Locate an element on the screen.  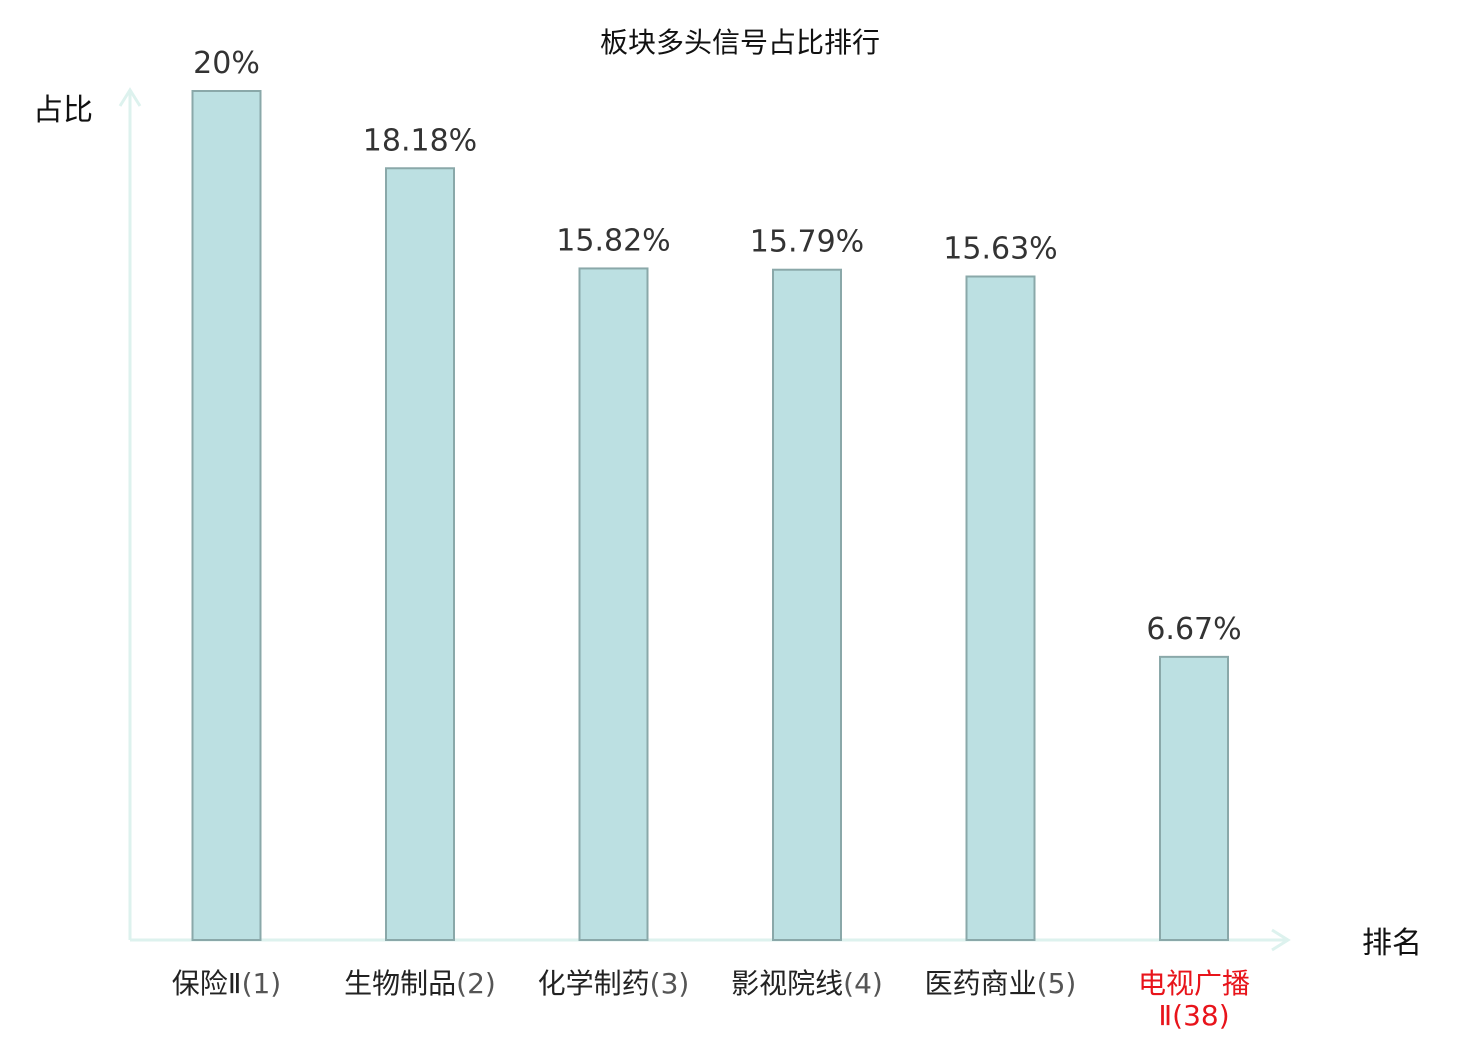
category-label: 影视院线(4) is located at coordinates (807, 983).